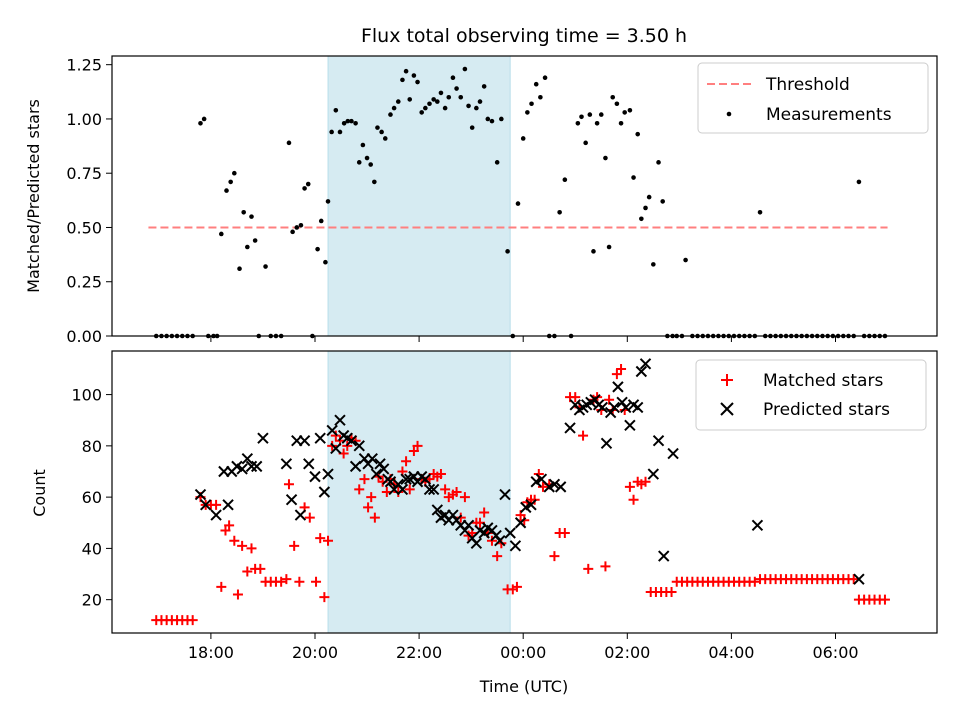 Image resolution: width=960 pixels, height=720 pixels. Describe the element at coordinates (84, 119) in the screenshot. I see `top-y-tick-label: 1.00` at that location.